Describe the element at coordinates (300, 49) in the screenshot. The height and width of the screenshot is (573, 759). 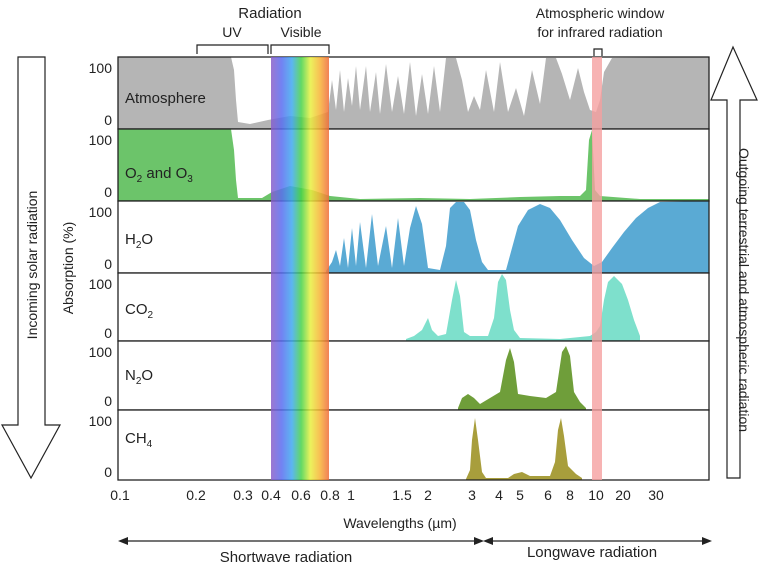
I see `visible-bracket` at that location.